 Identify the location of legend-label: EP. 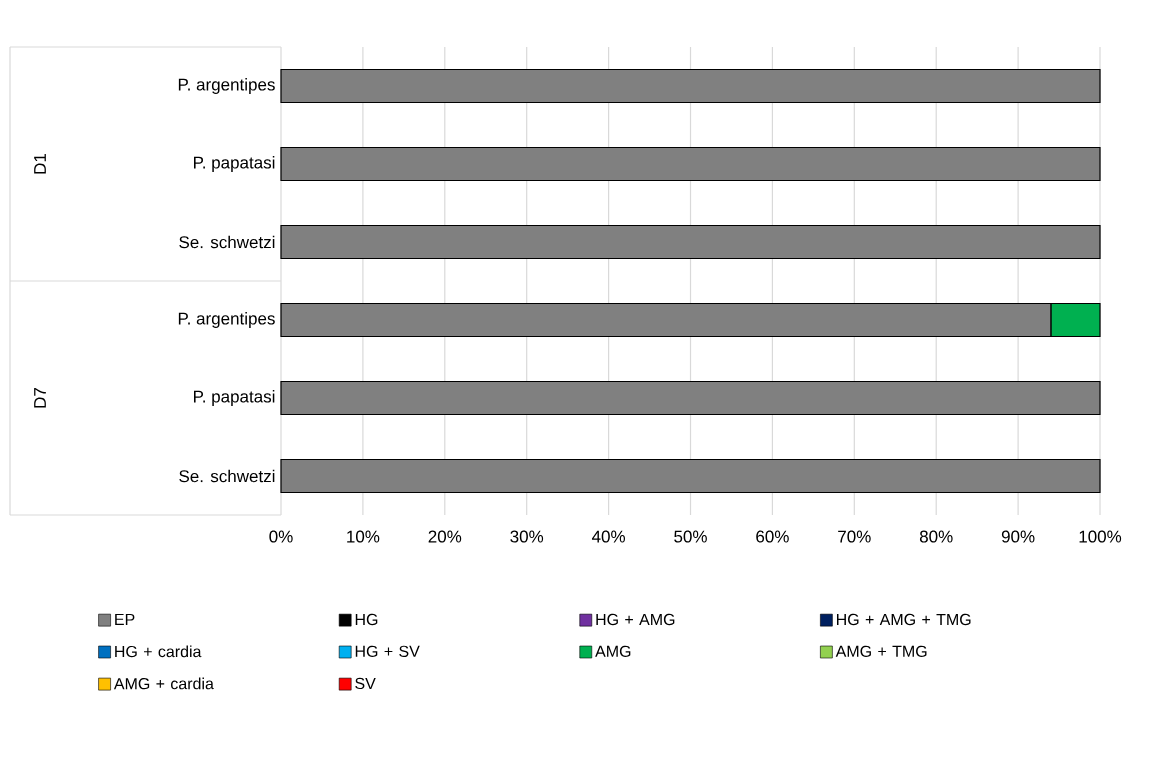
(125, 619).